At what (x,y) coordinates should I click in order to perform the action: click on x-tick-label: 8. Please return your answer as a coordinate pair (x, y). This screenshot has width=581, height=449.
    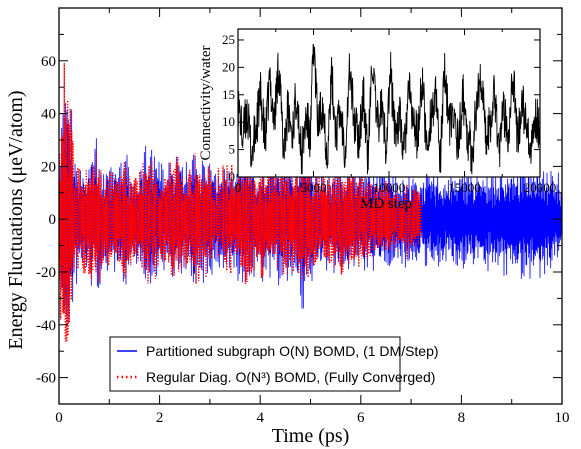
    Looking at the image, I should click on (462, 418).